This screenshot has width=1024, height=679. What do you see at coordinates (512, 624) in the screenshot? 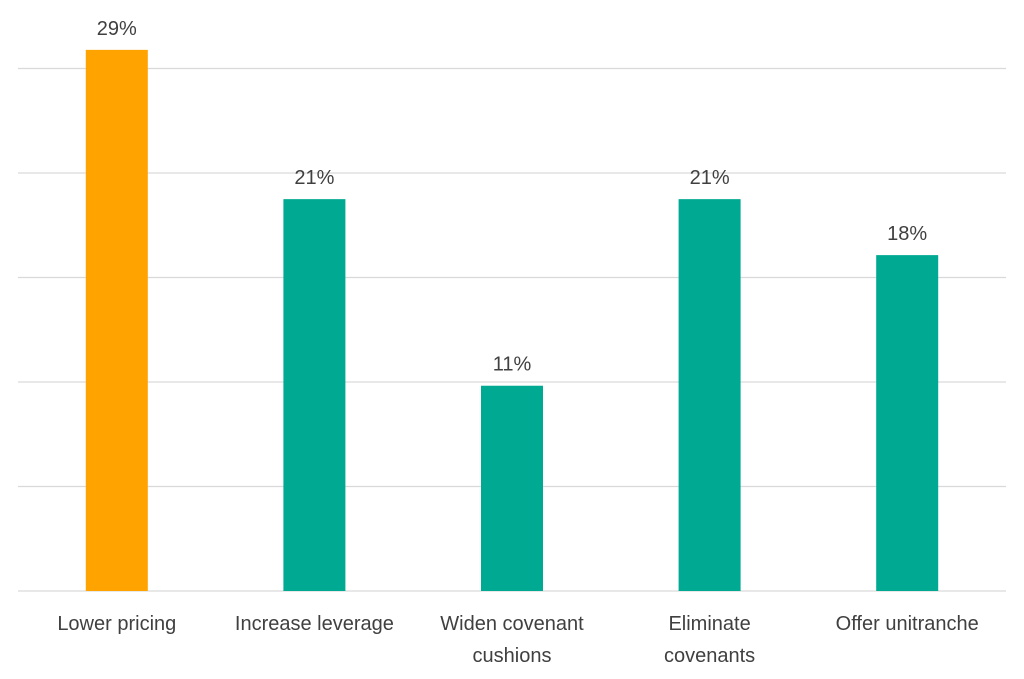
I see `category-label: Widen covenant` at bounding box center [512, 624].